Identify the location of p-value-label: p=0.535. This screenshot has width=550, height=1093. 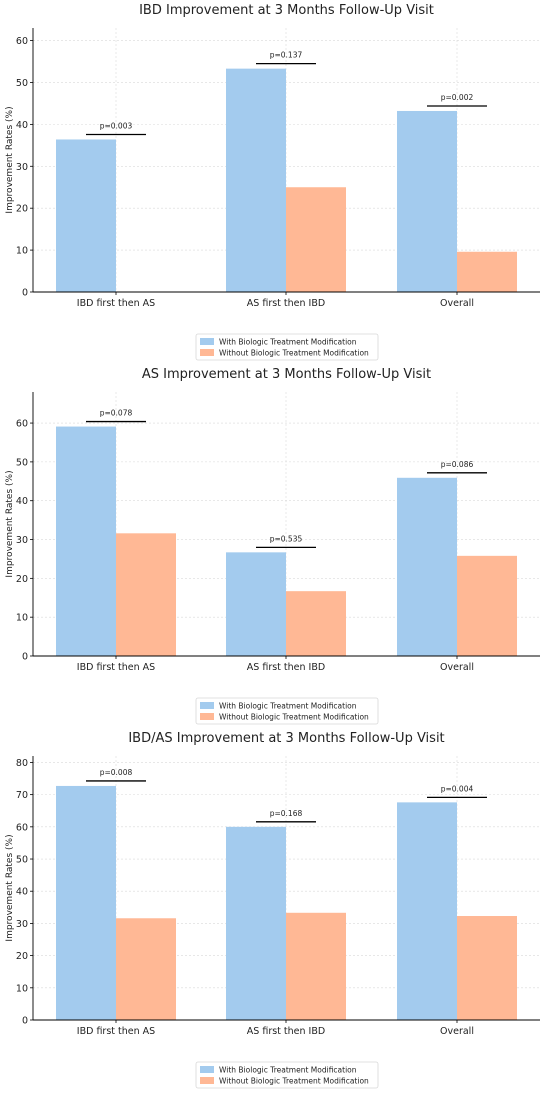
(286, 538).